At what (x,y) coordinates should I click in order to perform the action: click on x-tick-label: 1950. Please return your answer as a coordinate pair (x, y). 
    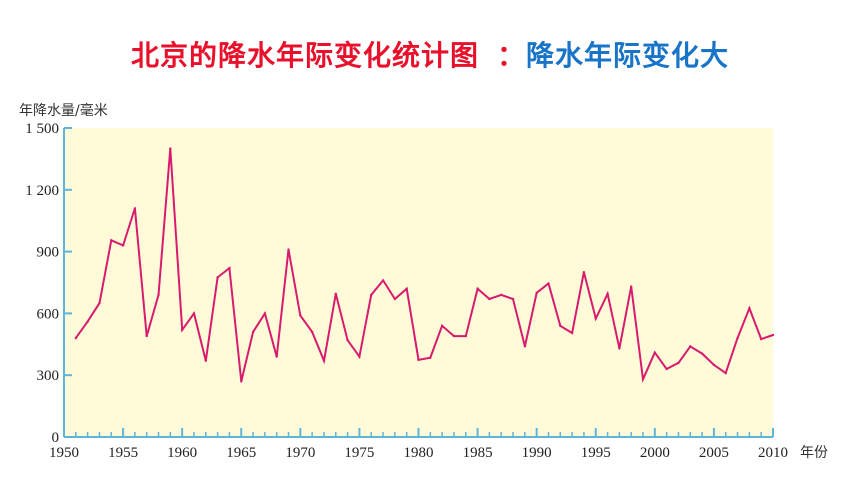
    Looking at the image, I should click on (64, 453).